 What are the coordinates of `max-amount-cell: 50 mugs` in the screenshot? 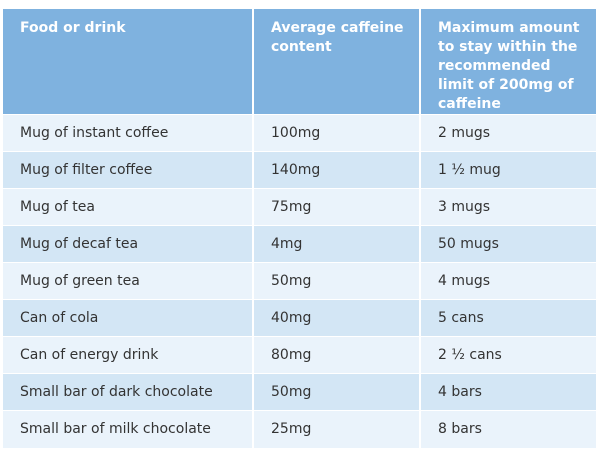 It's located at (508, 244).